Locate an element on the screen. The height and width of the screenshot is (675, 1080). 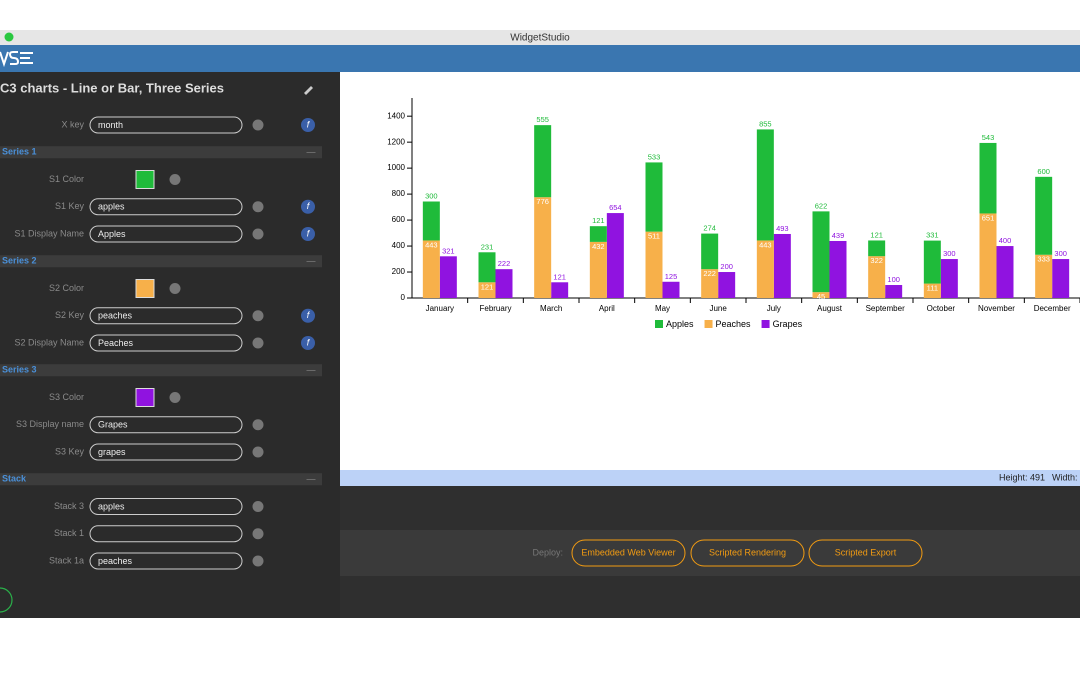
window-title: WidgetStudio is located at coordinates (540, 38).